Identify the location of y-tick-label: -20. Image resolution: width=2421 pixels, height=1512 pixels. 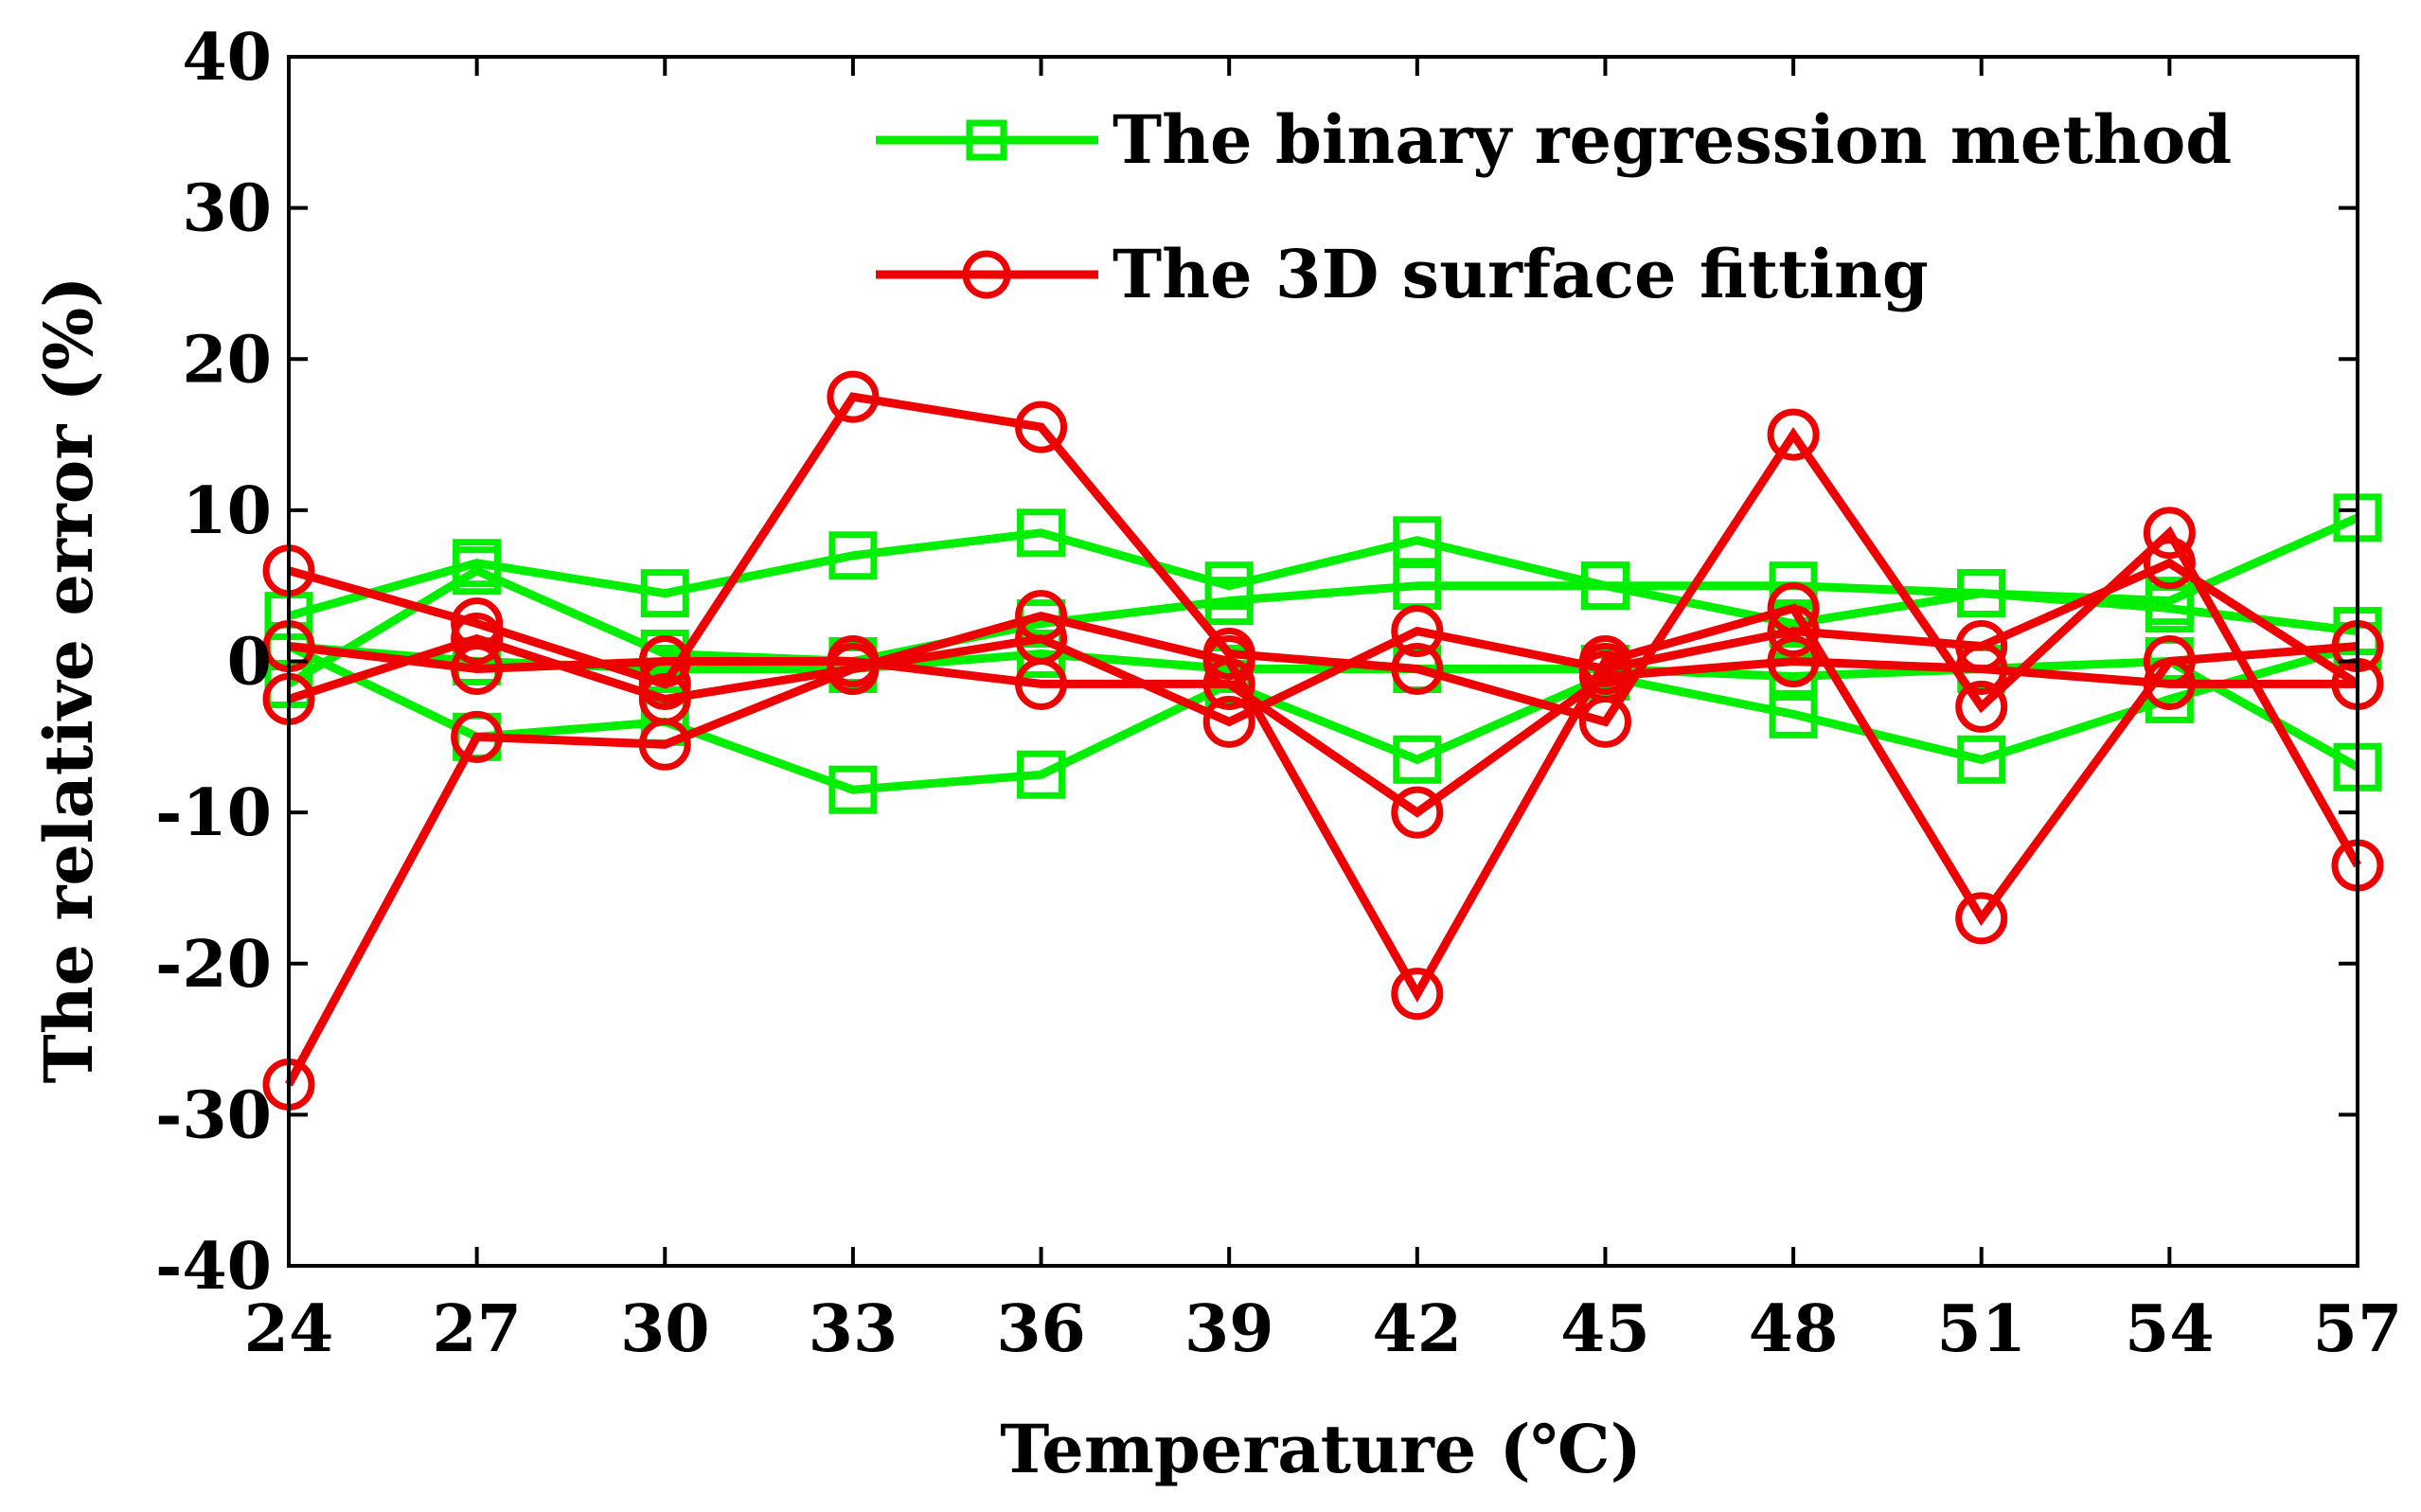
(213, 965).